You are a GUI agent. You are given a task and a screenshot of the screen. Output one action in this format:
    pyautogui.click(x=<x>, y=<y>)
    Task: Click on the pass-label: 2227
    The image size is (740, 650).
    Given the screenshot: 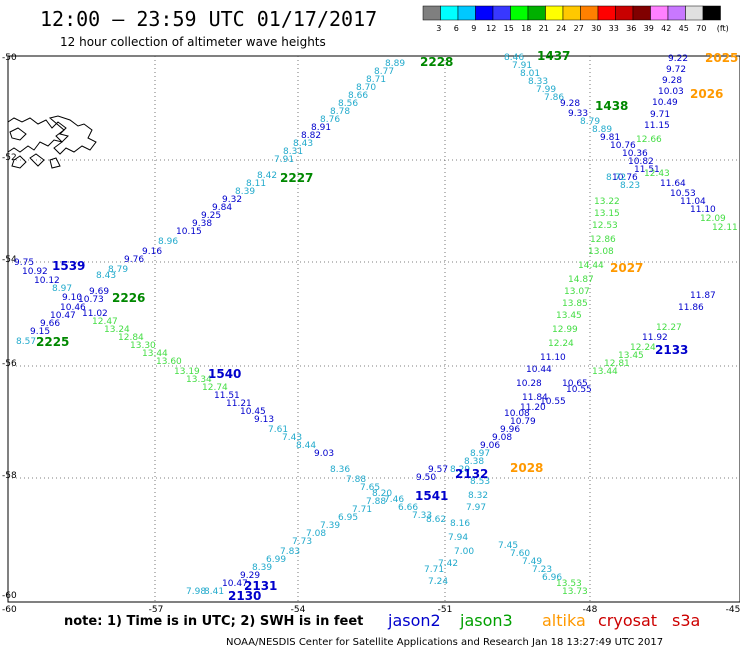 What is the action you would take?
    pyautogui.click(x=296, y=178)
    